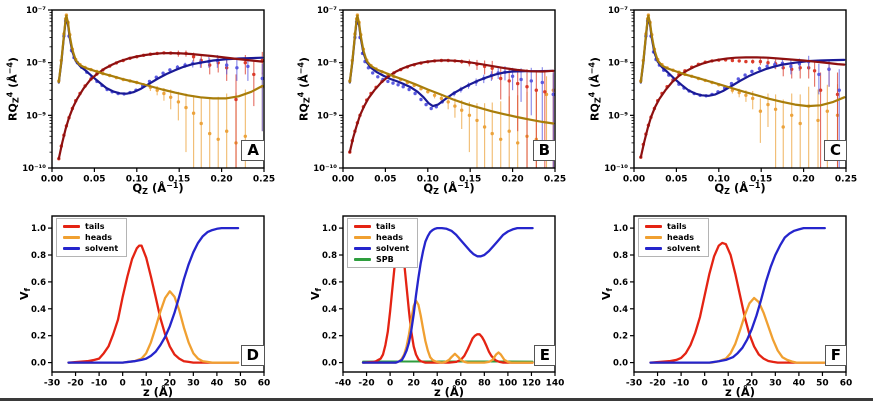 This screenshot has height=405, width=873. I want to click on svg-text: 0.20, so click(221, 180).